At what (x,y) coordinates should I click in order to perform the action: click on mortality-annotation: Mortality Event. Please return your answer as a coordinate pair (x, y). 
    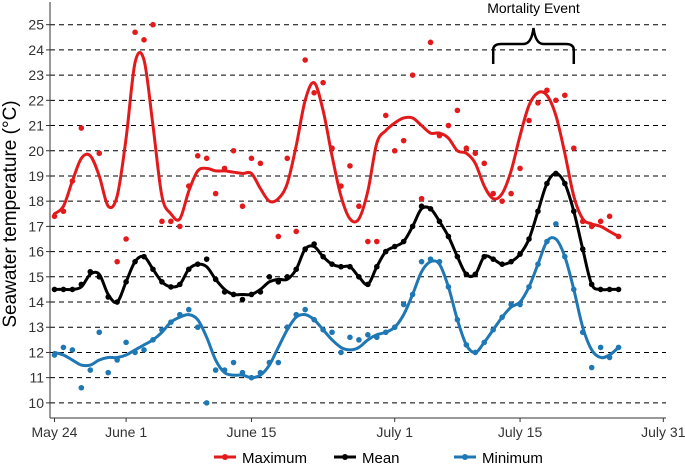
    Looking at the image, I should click on (533, 32).